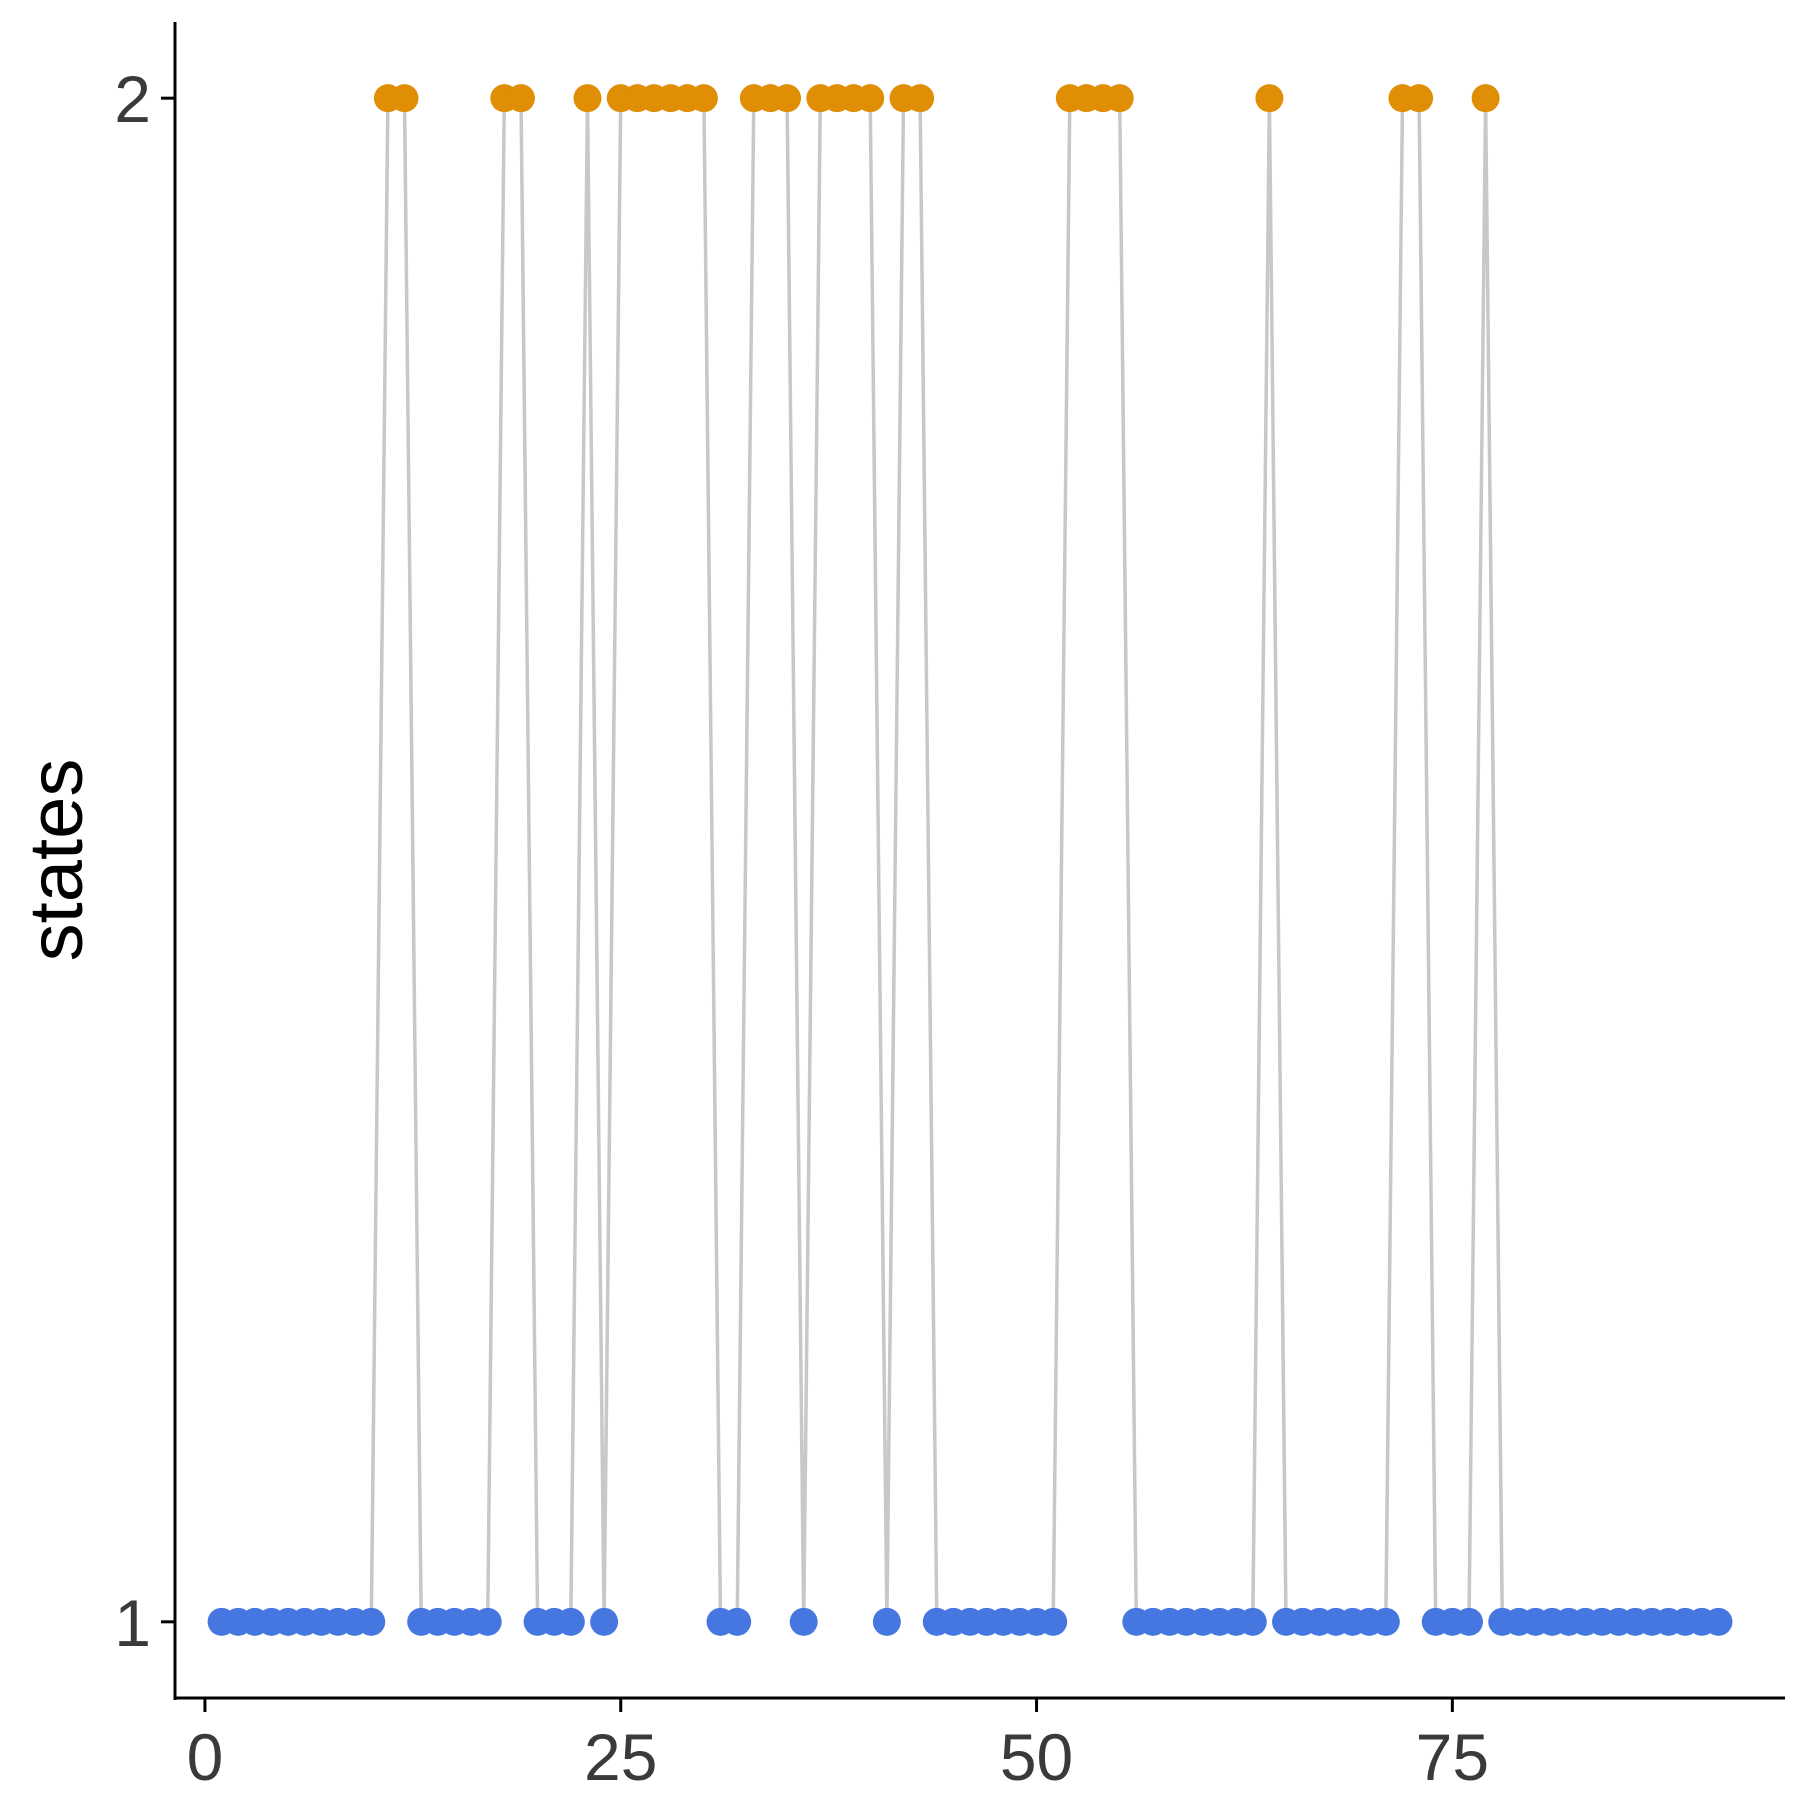 This screenshot has height=1800, width=1800. Describe the element at coordinates (1036, 1757) in the screenshot. I see `x-tick-label: 50` at that location.